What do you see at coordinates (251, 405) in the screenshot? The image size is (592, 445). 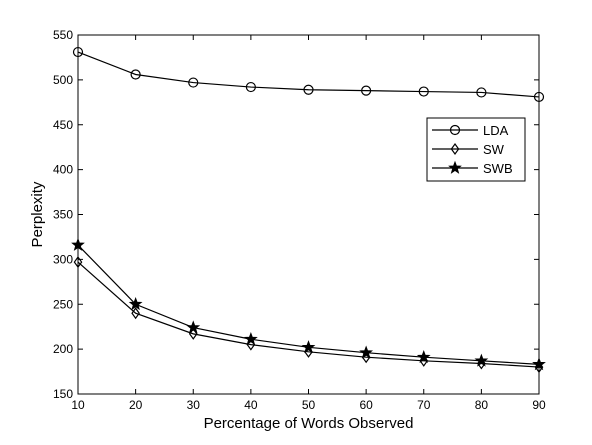 I see `x-tick-label: 40` at bounding box center [251, 405].